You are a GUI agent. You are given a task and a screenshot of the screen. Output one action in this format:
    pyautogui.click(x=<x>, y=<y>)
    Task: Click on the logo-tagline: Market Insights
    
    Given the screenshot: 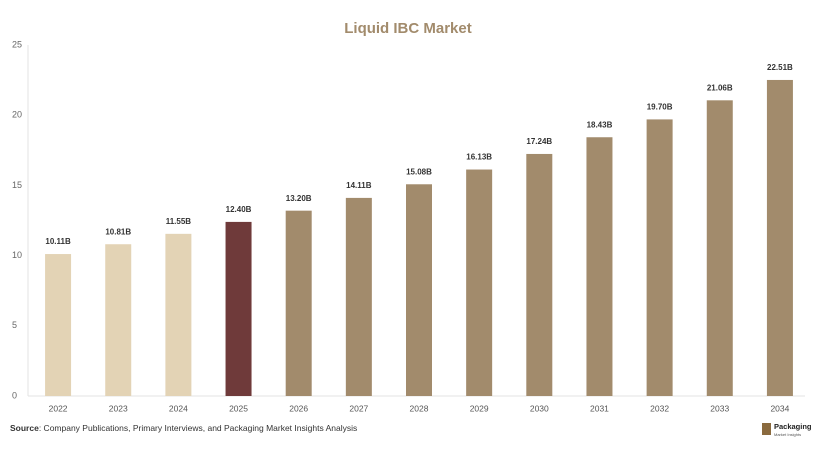 What is the action you would take?
    pyautogui.click(x=787, y=434)
    